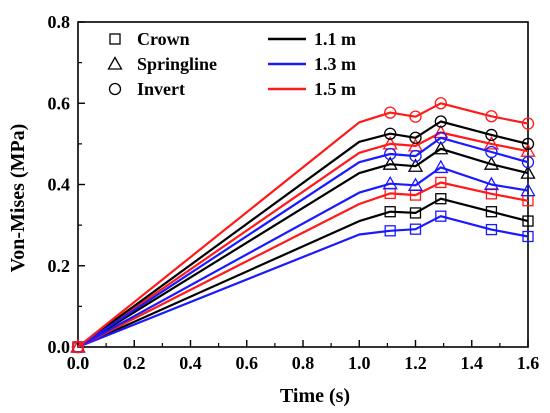 The width and height of the screenshot is (550, 413). I want to click on x-tick-label: 1.0, so click(359, 363).